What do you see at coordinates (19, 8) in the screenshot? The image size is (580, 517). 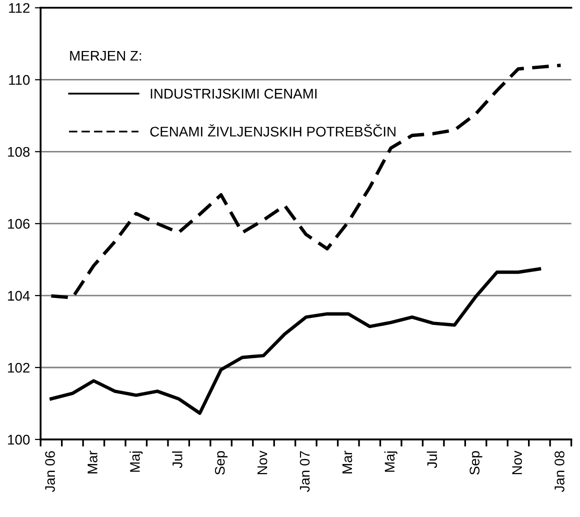 I see `y-tick-label: 112` at bounding box center [19, 8].